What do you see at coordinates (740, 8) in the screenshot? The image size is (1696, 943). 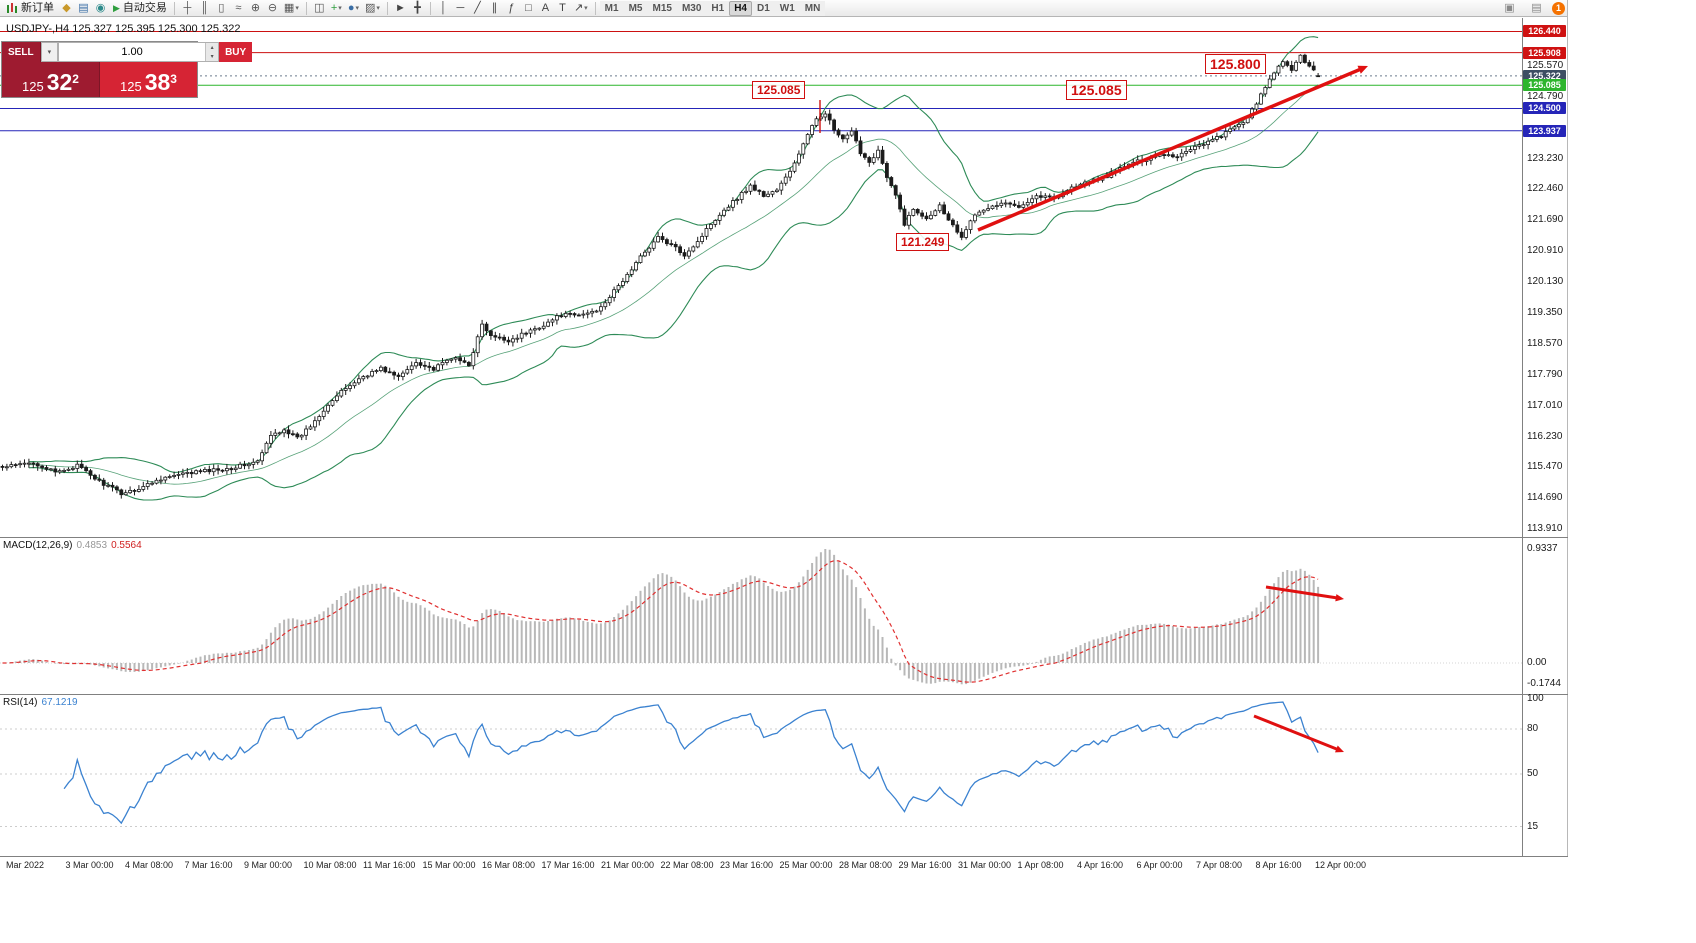 I see `timeframe-h4-button: H4` at bounding box center [740, 8].